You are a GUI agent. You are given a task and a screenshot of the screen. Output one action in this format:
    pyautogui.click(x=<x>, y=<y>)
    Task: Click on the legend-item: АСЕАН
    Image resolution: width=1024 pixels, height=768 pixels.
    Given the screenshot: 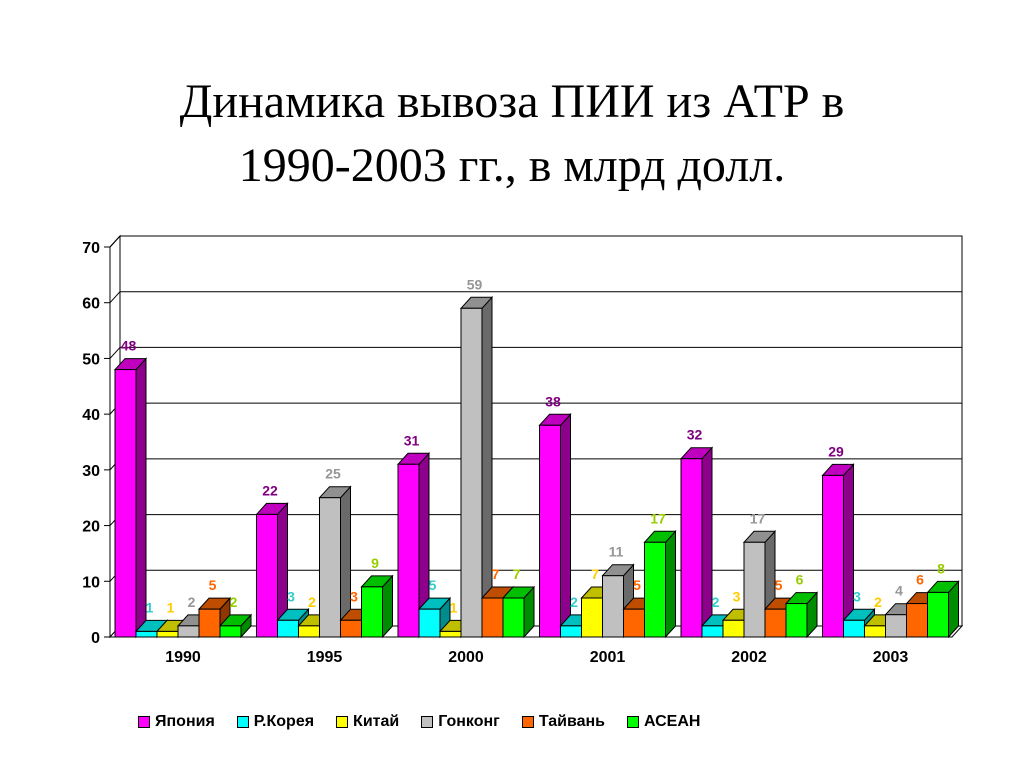 What is the action you would take?
    pyautogui.click(x=663, y=722)
    